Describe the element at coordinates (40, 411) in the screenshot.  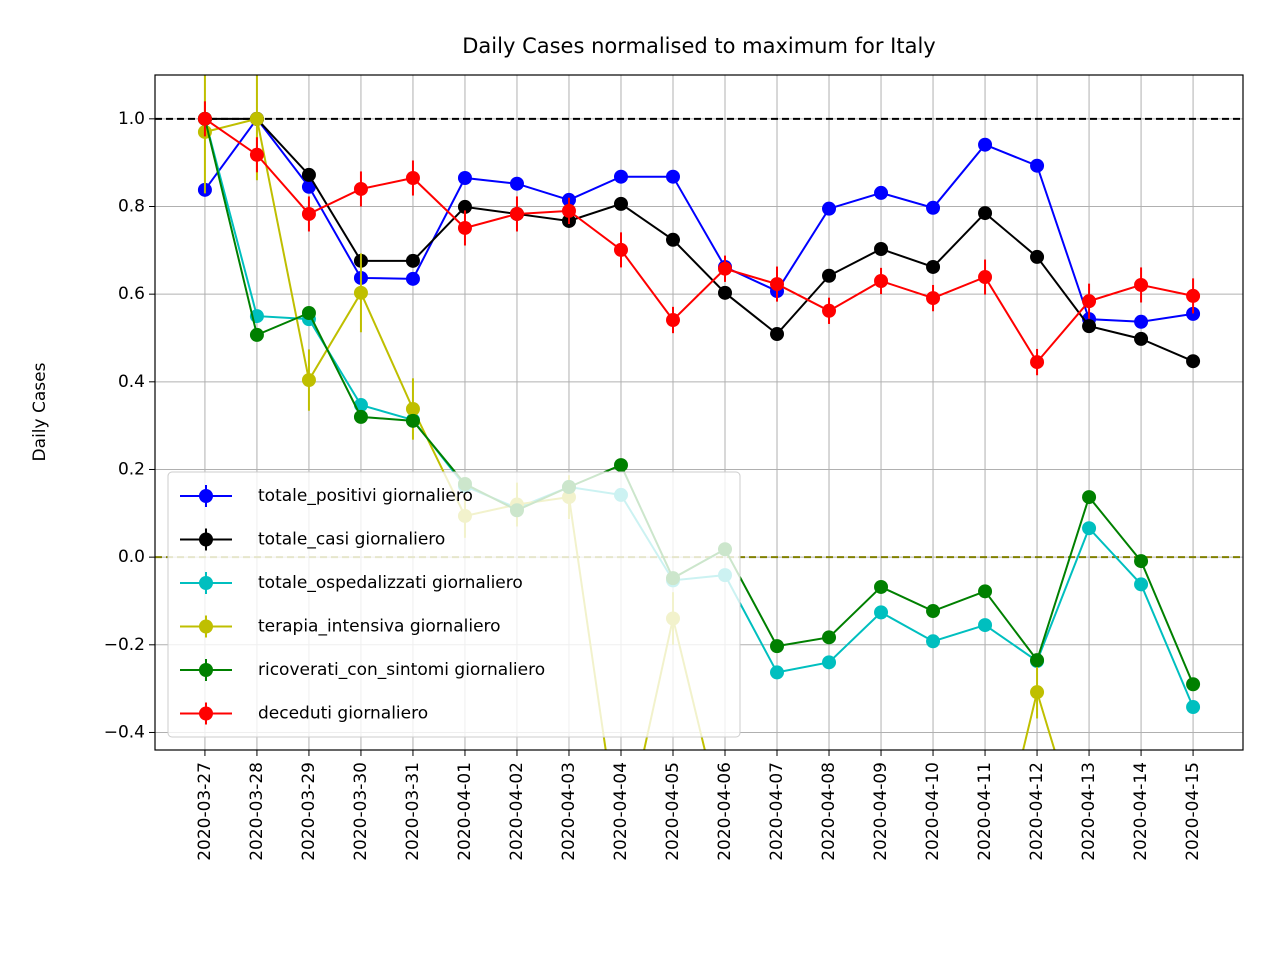
I see `y-axis-label: Daily Cases` at that location.